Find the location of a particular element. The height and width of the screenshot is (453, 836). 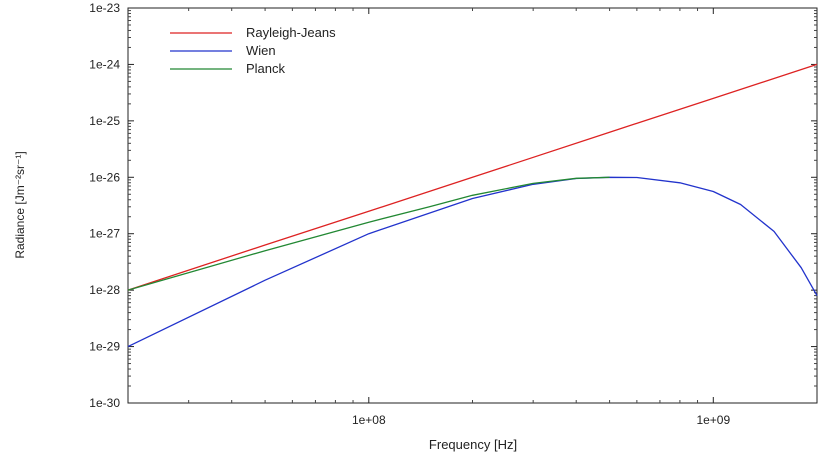

y-tick-label: 1e-23 is located at coordinates (104, 8).